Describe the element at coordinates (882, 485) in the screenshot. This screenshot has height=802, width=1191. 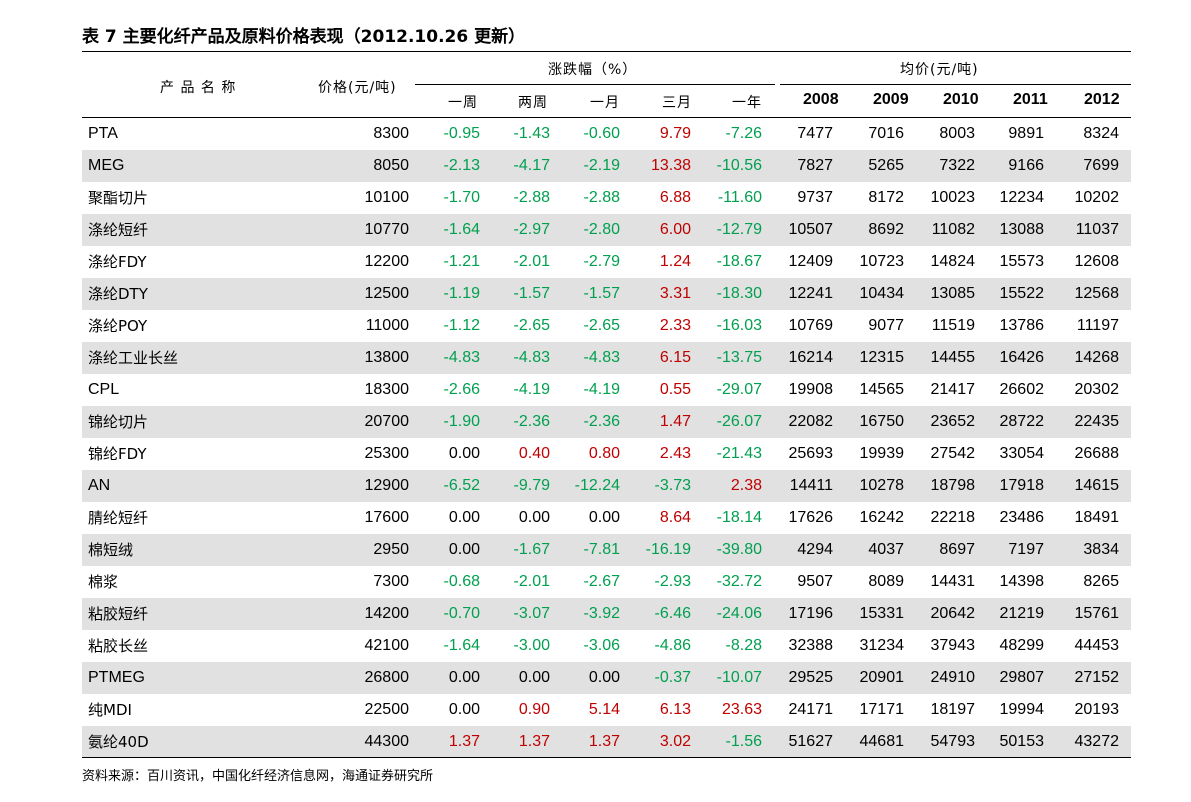
I see `avg-2009-cell: 10278` at that location.